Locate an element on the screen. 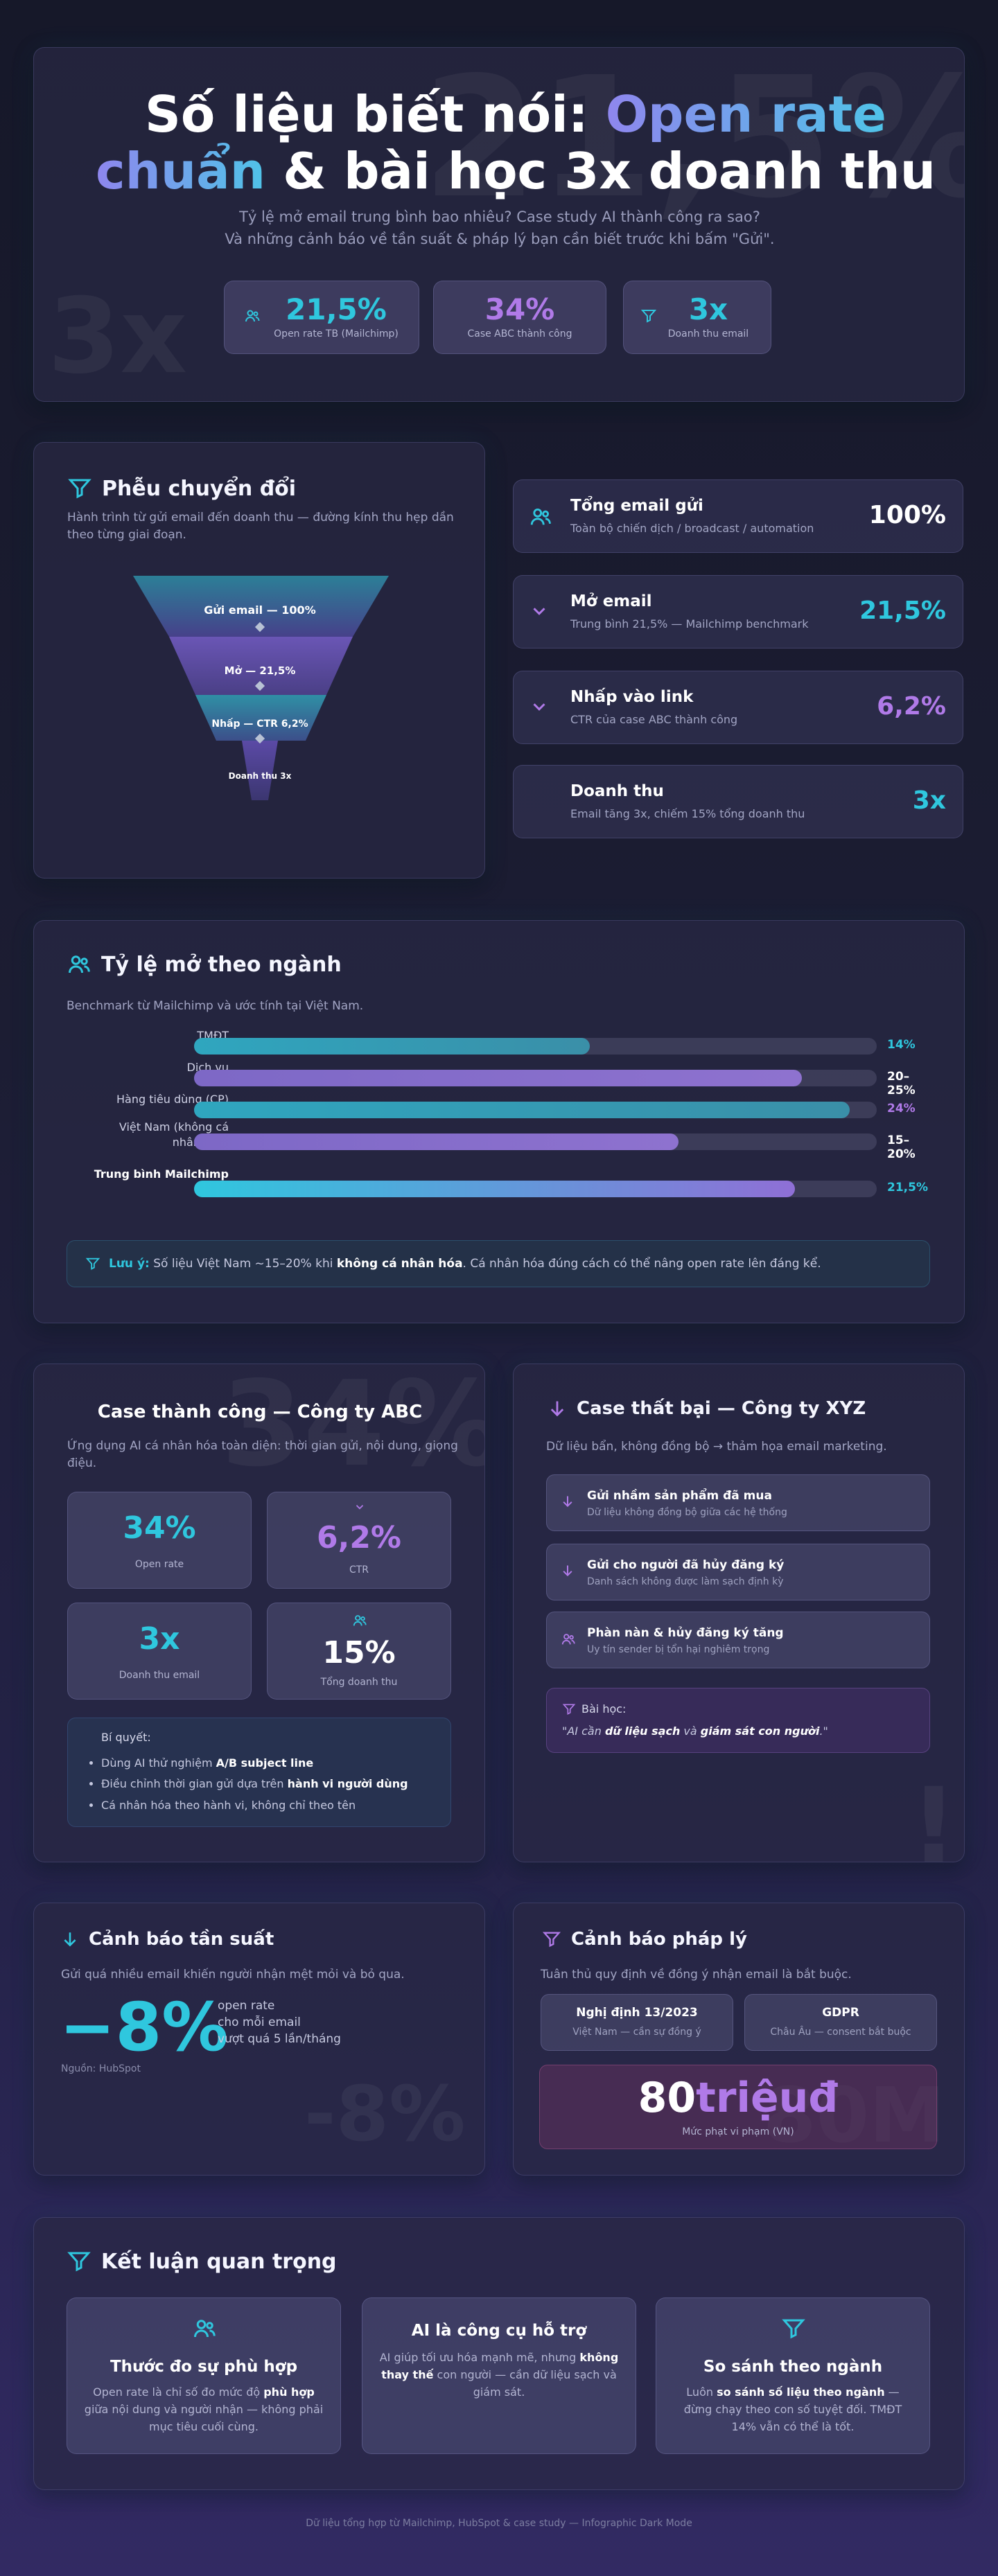 This screenshot has width=998, height=2576. frequency-source: Nguồn: HubSpot is located at coordinates (101, 2068).